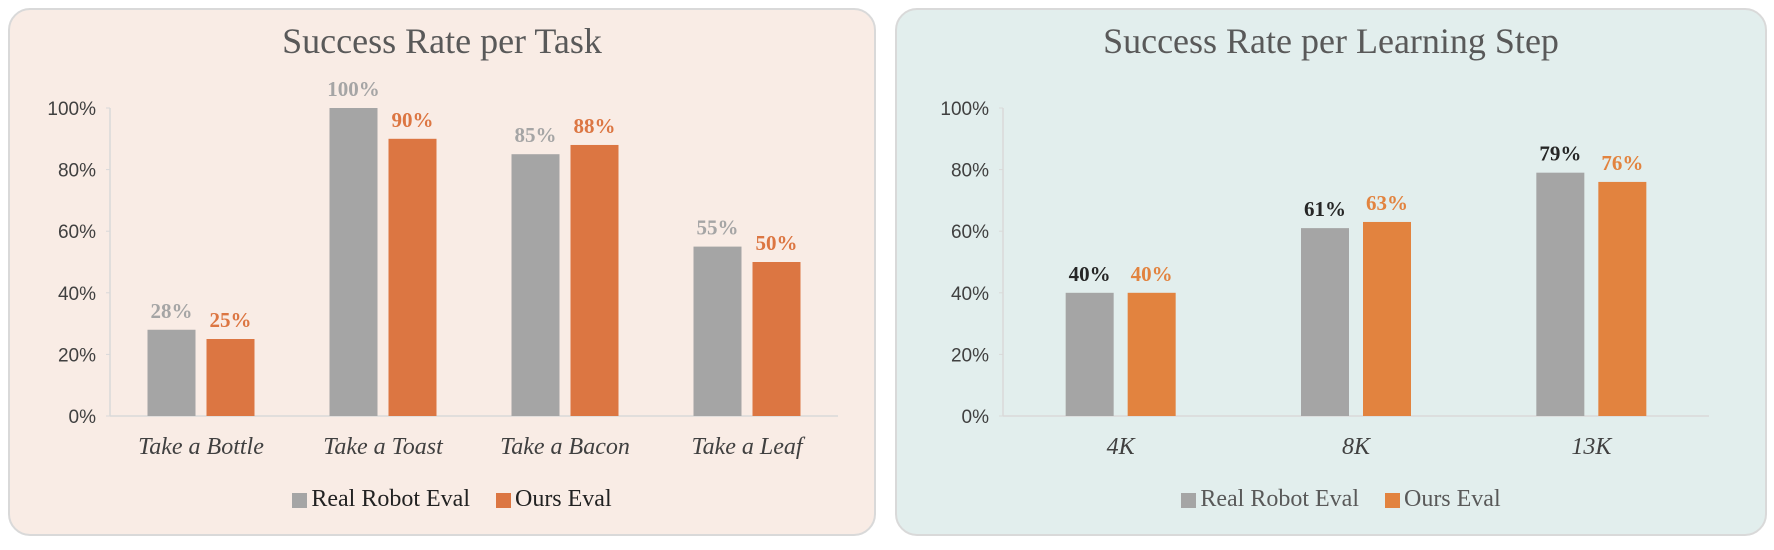 The height and width of the screenshot is (550, 1774). Describe the element at coordinates (595, 126) in the screenshot. I see `data-label: 88%` at that location.